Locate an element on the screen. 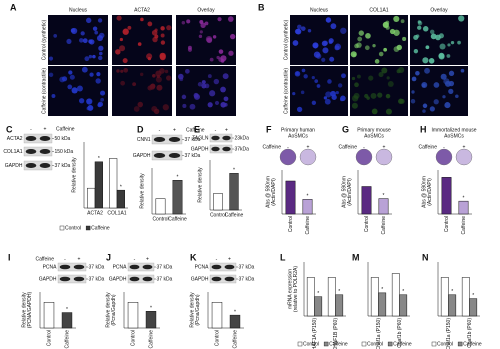  row-label: Control (synthetic) is located at coordinates (44, 39).